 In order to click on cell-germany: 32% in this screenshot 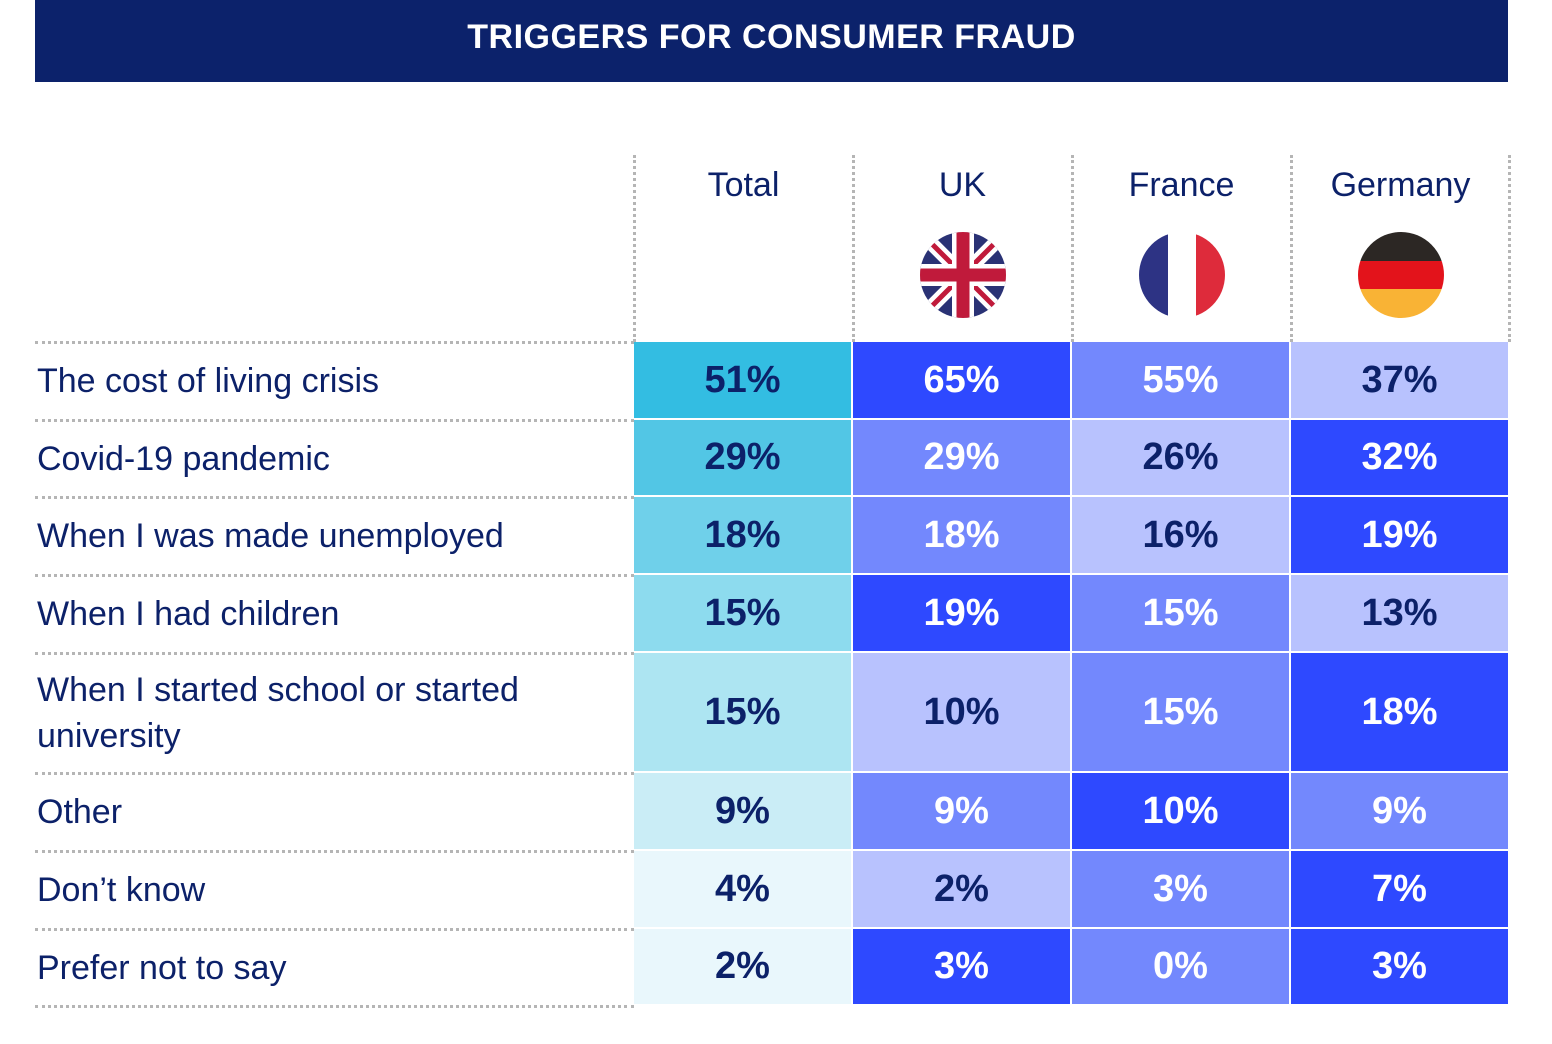, I will do `click(1400, 458)`.